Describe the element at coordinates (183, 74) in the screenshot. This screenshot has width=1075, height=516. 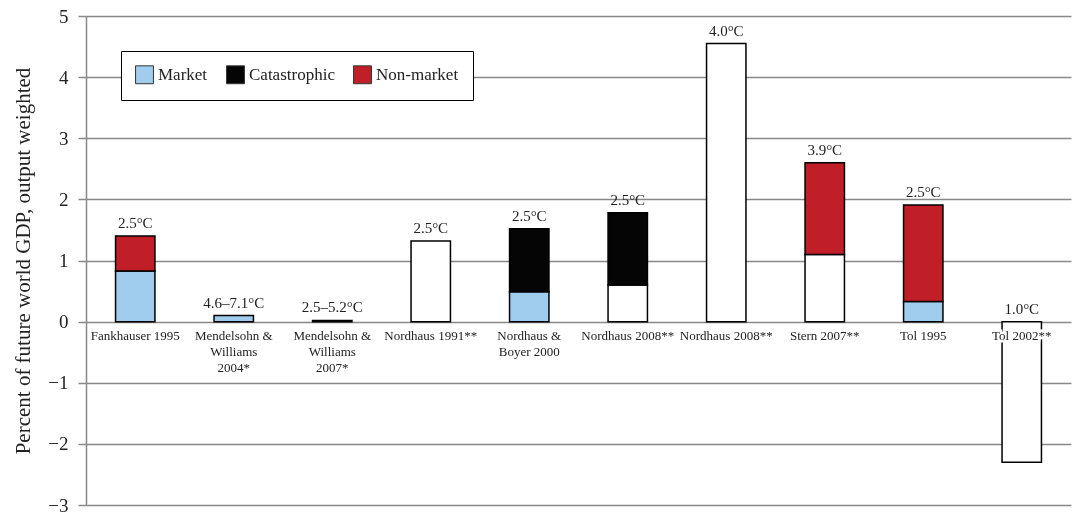
I see `legend-label: Market` at that location.